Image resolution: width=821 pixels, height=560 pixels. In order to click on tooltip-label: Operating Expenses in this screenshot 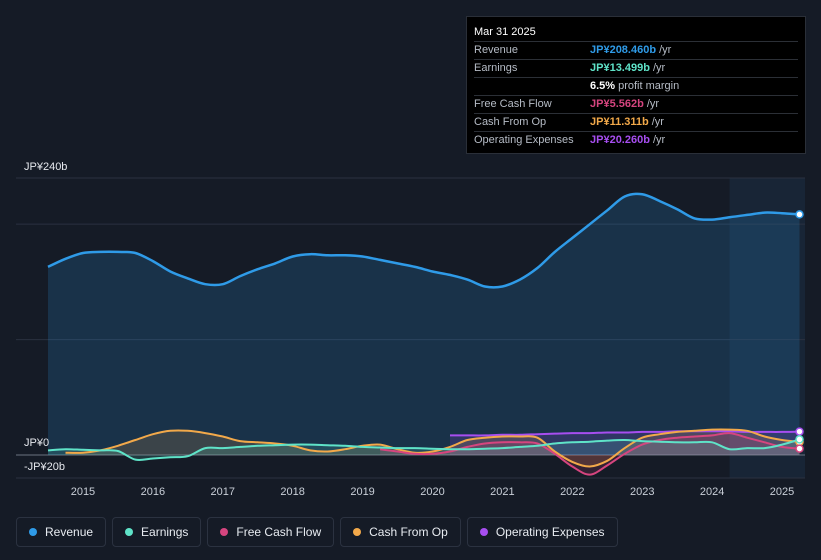, I will do `click(524, 140)`.